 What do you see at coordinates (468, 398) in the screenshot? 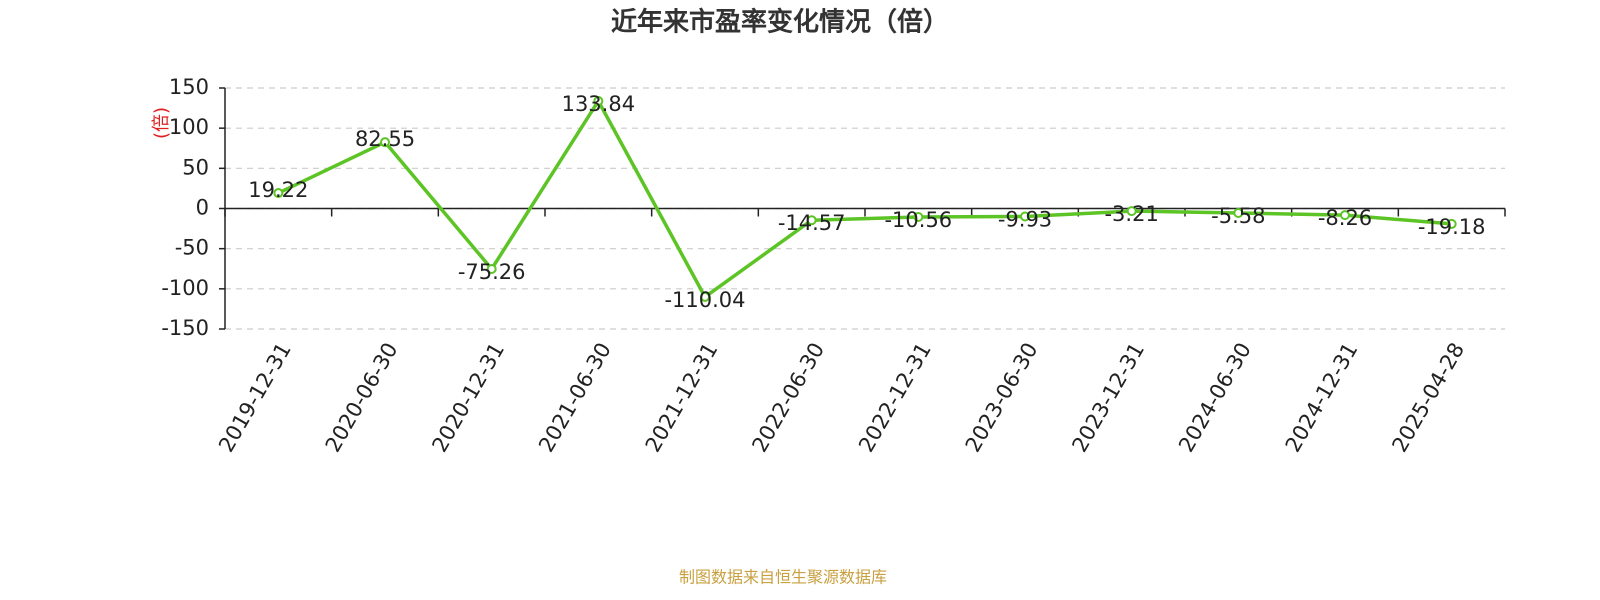
I see `x-tick-label: 2020-12-31` at bounding box center [468, 398].